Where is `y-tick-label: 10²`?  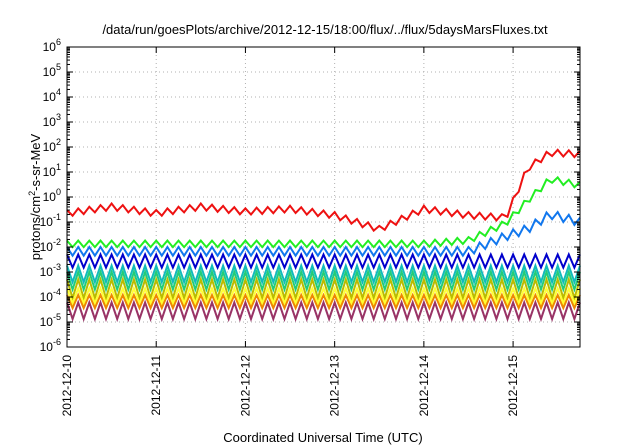
y-tick-label: 10² is located at coordinates (52, 145).